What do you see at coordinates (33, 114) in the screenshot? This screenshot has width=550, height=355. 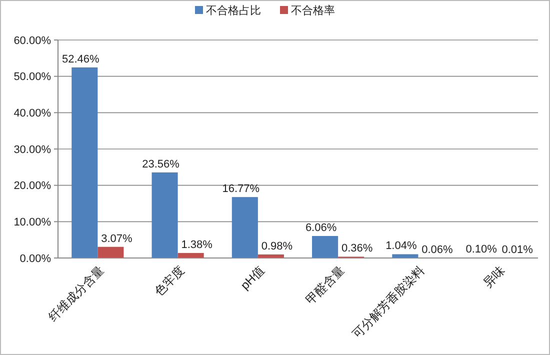 I see `y-tick-label: 40.00%` at bounding box center [33, 114].